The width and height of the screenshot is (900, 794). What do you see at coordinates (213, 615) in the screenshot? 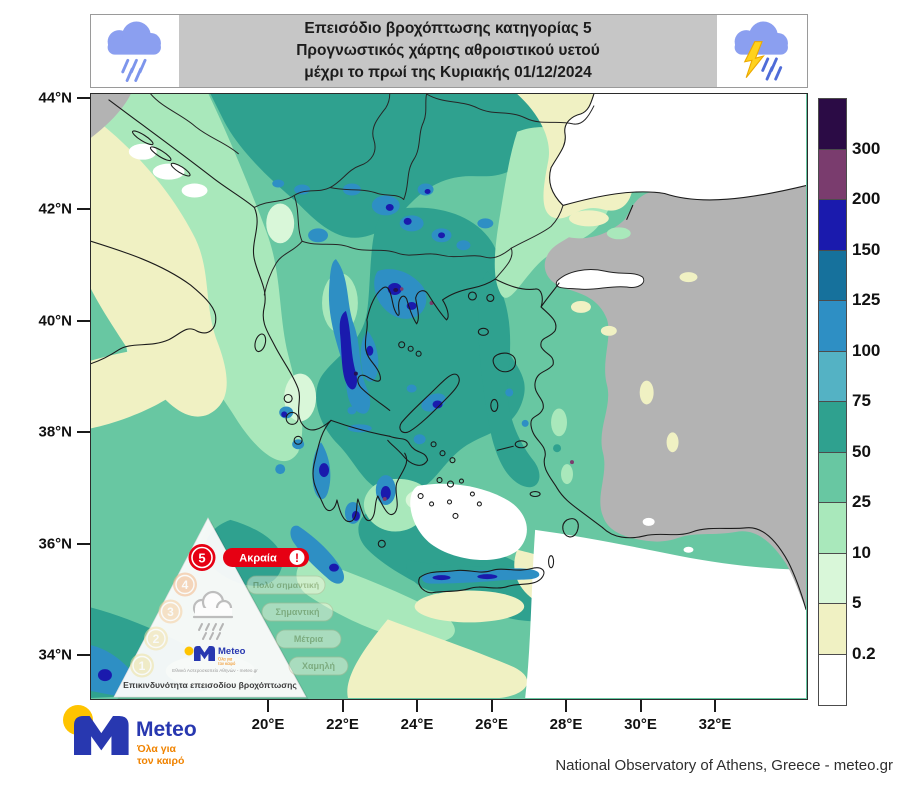
I see `rain-outline-icon` at bounding box center [213, 615].